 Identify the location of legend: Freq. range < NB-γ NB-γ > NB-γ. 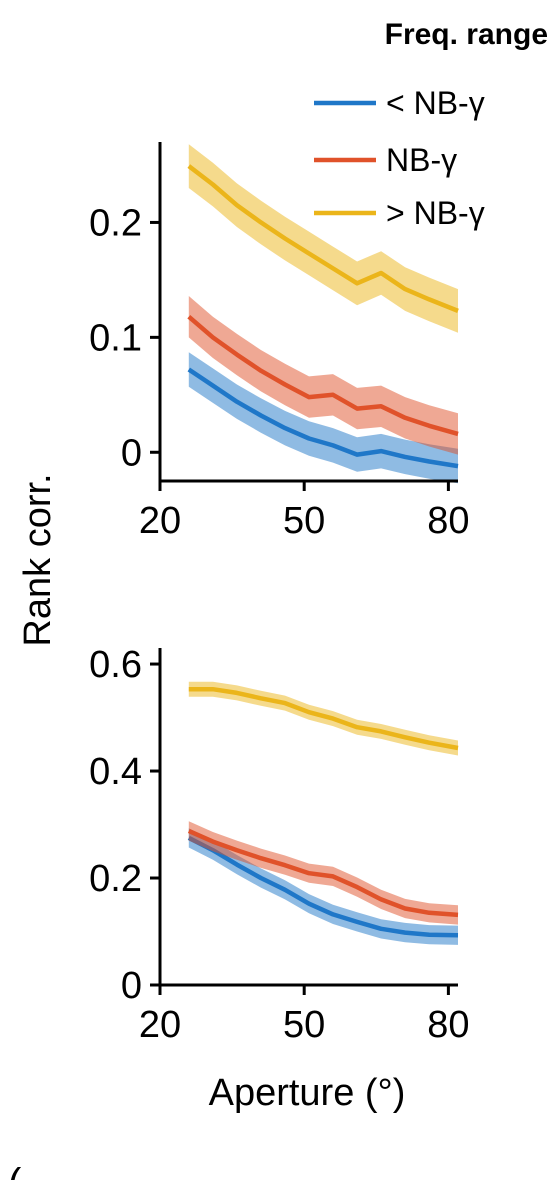
(431, 124).